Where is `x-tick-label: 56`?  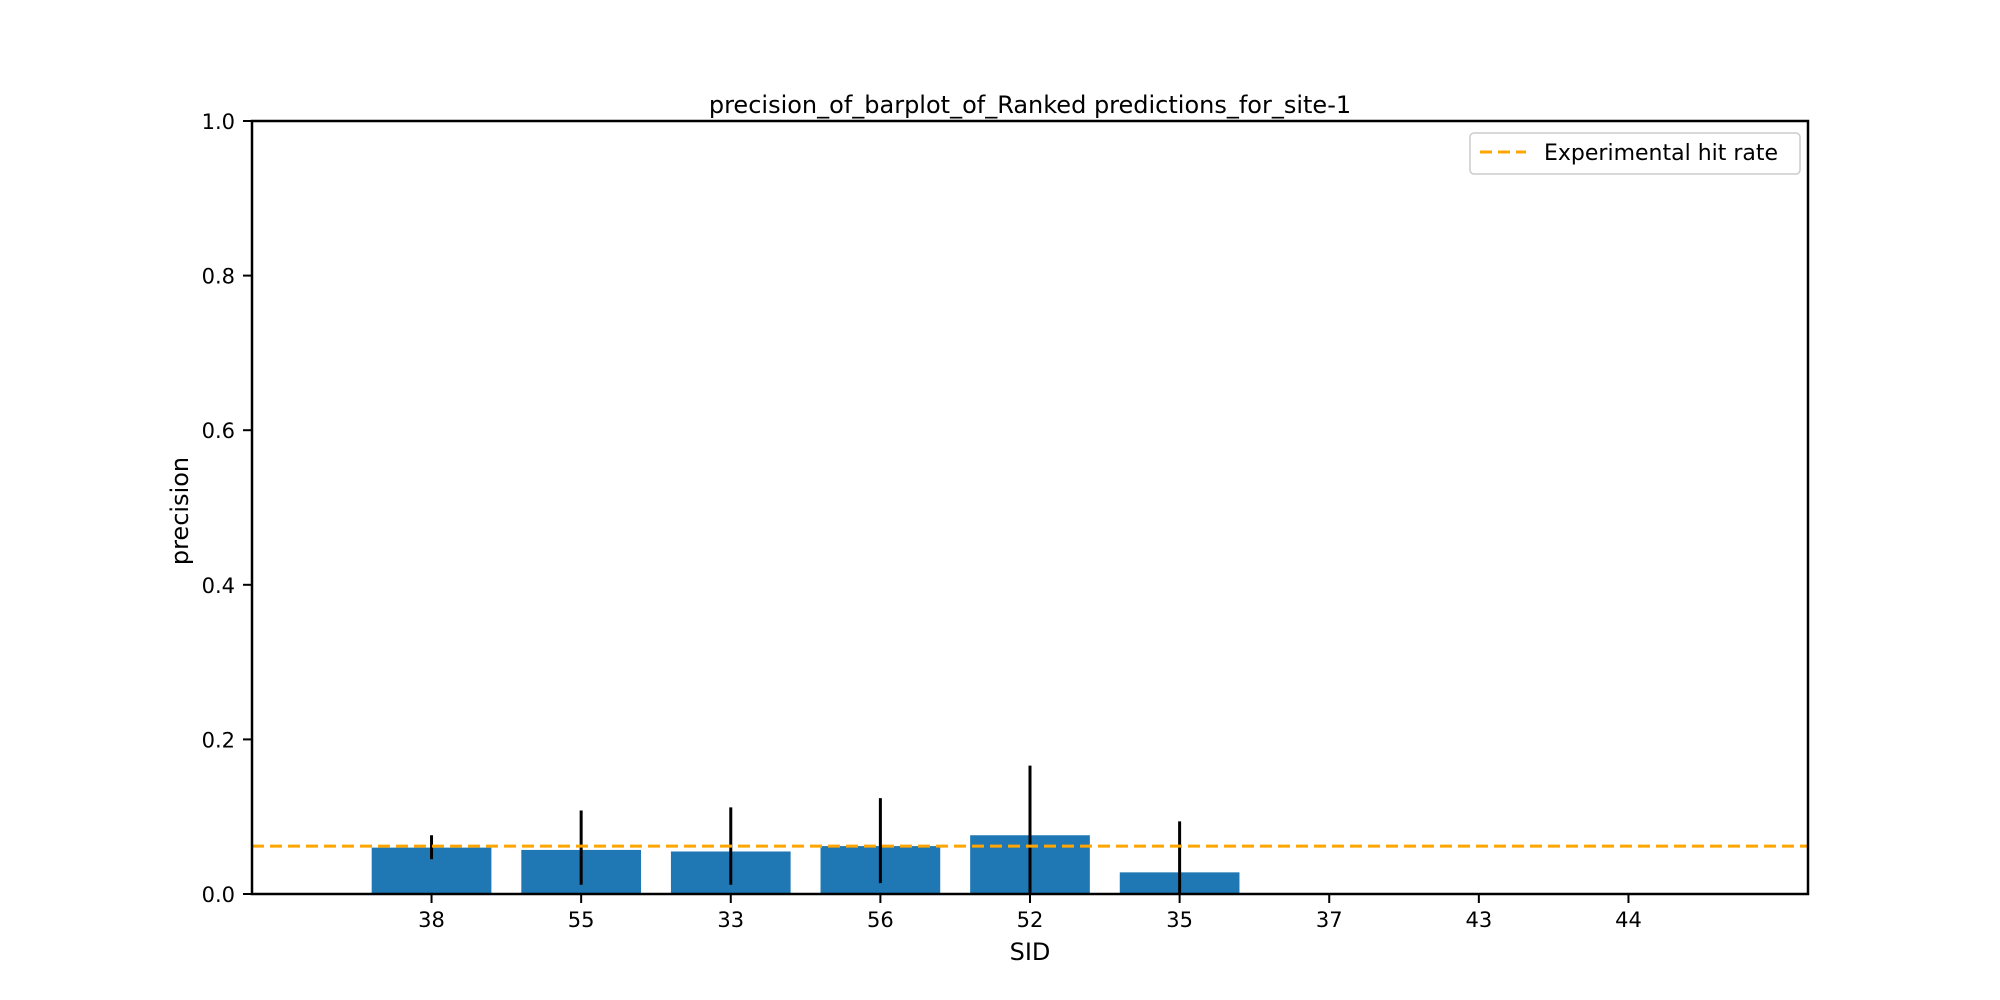
x-tick-label: 56 is located at coordinates (880, 920).